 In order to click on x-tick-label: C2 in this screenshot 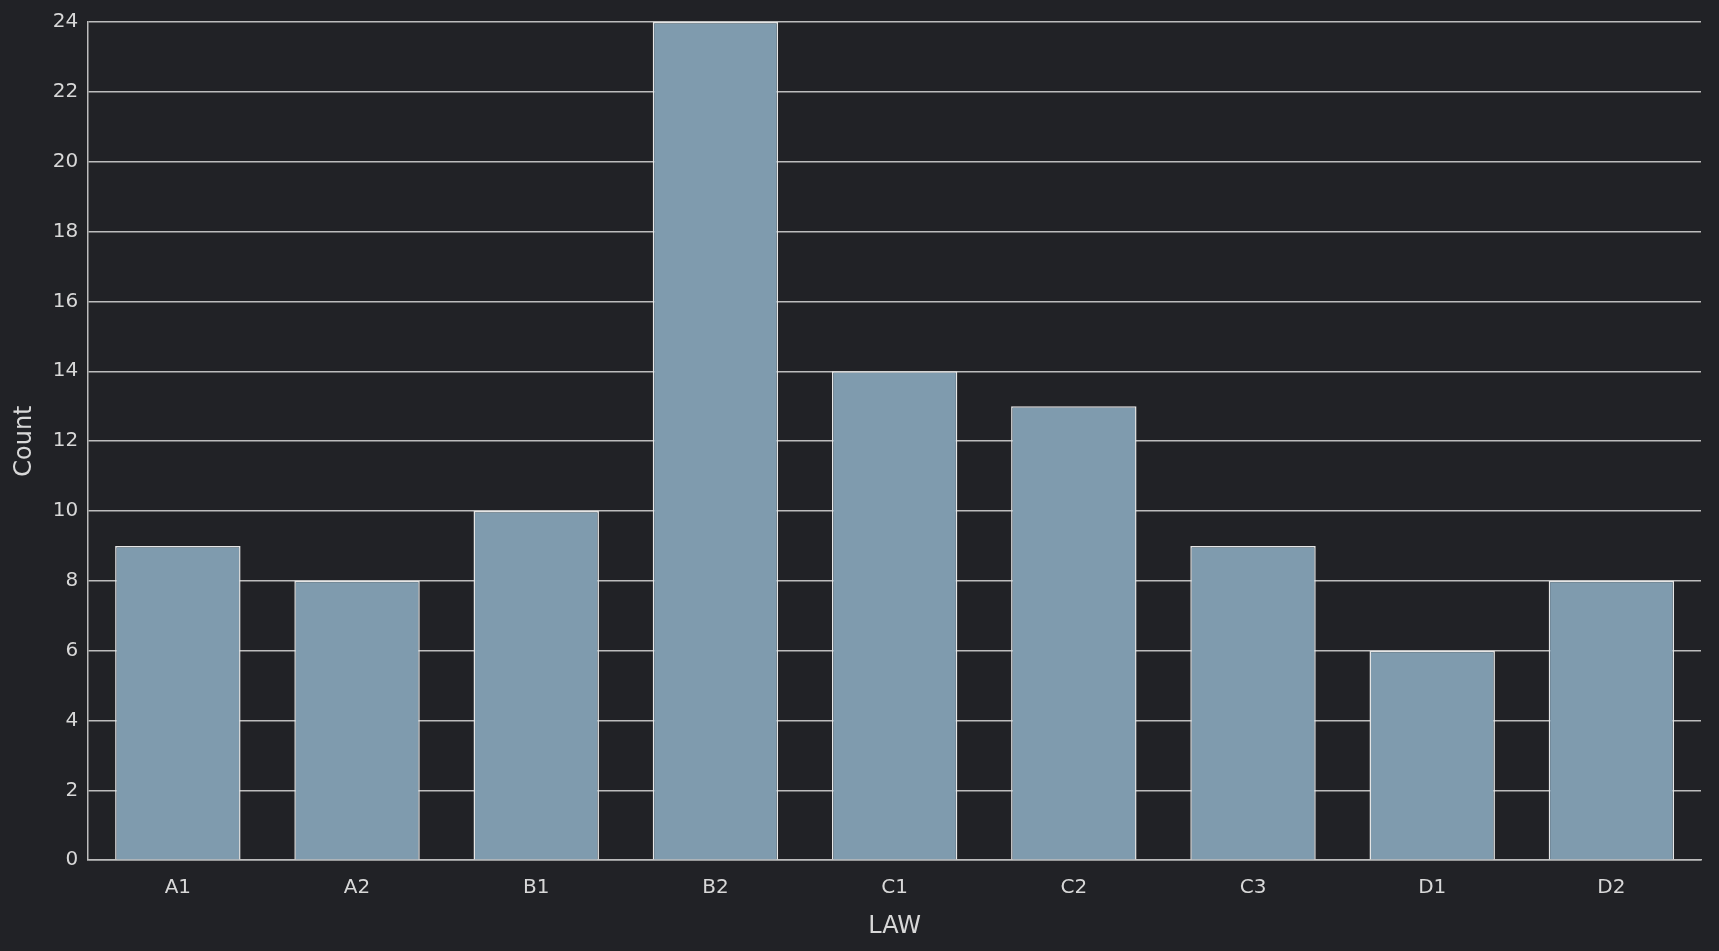, I will do `click(1074, 886)`.